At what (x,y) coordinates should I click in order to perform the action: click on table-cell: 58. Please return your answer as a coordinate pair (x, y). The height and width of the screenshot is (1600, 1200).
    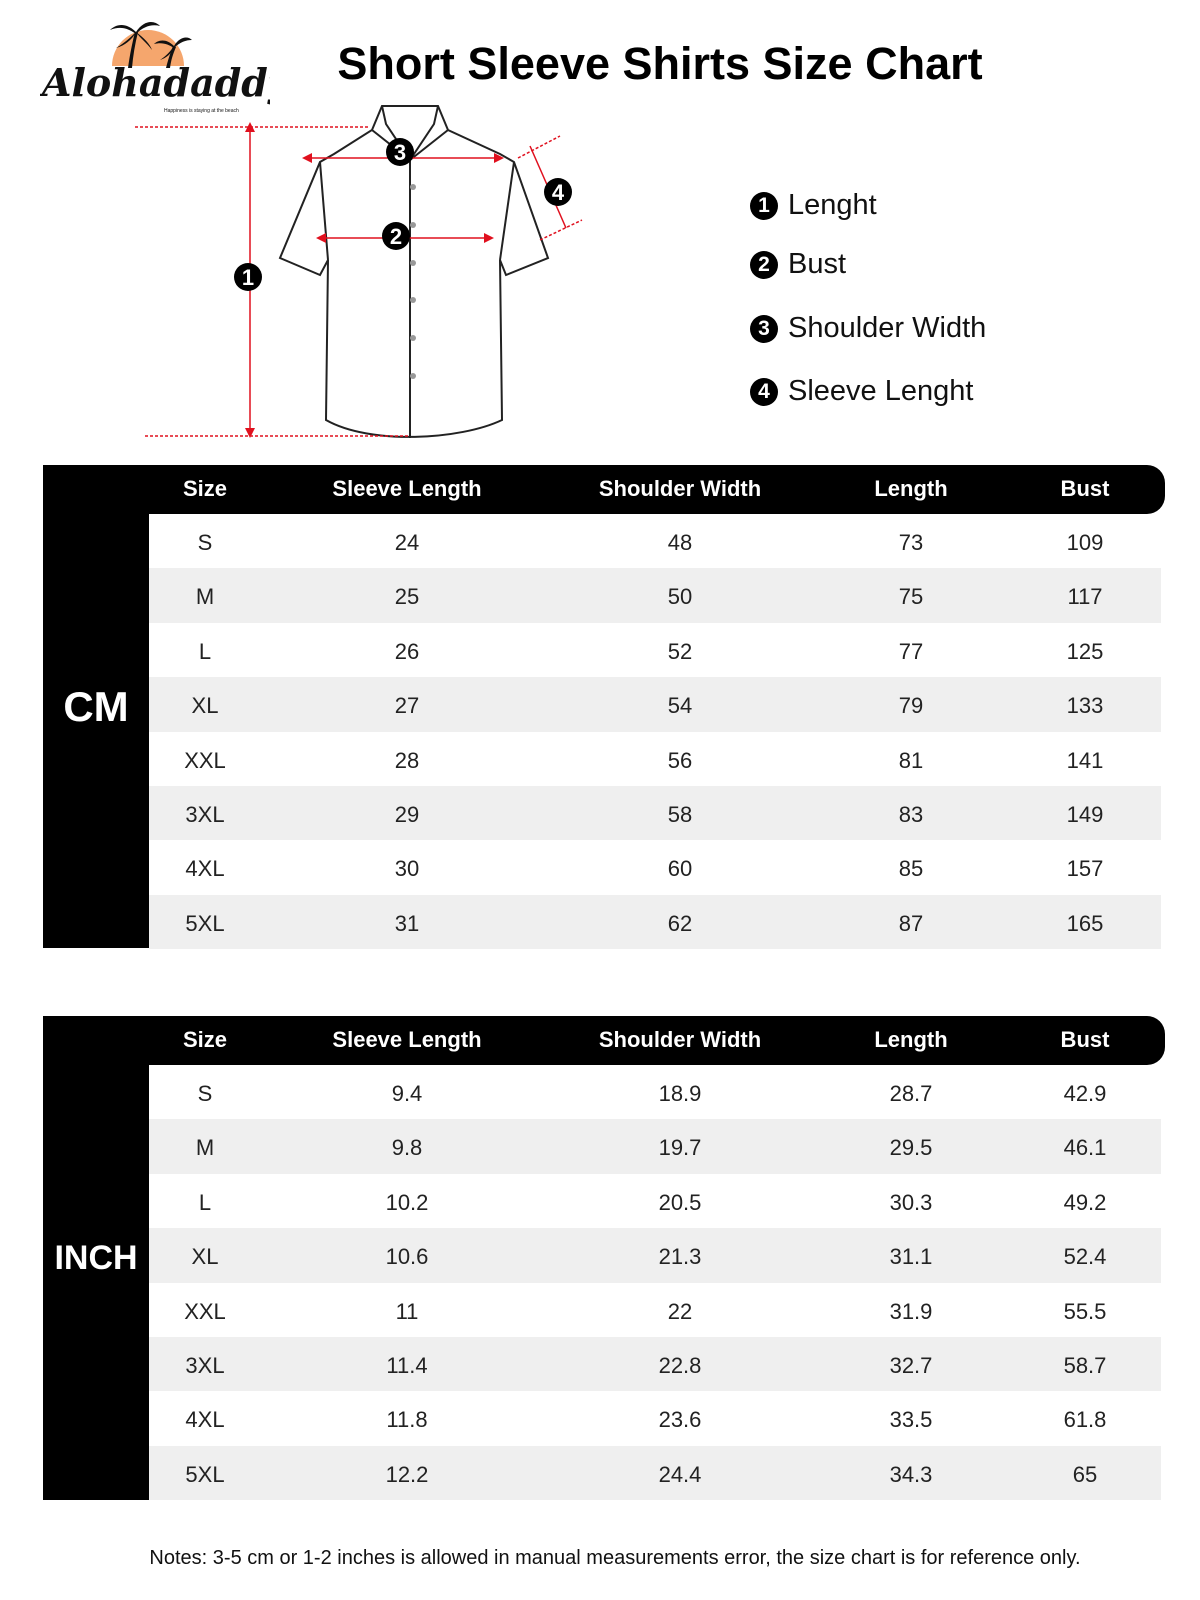
    Looking at the image, I should click on (680, 814).